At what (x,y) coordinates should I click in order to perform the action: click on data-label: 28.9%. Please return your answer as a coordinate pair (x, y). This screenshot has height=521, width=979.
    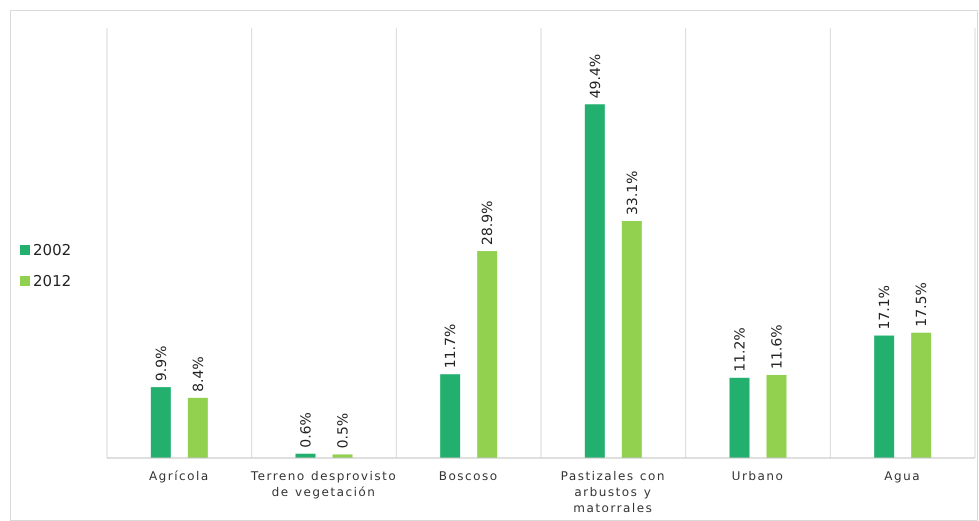
    Looking at the image, I should click on (488, 223).